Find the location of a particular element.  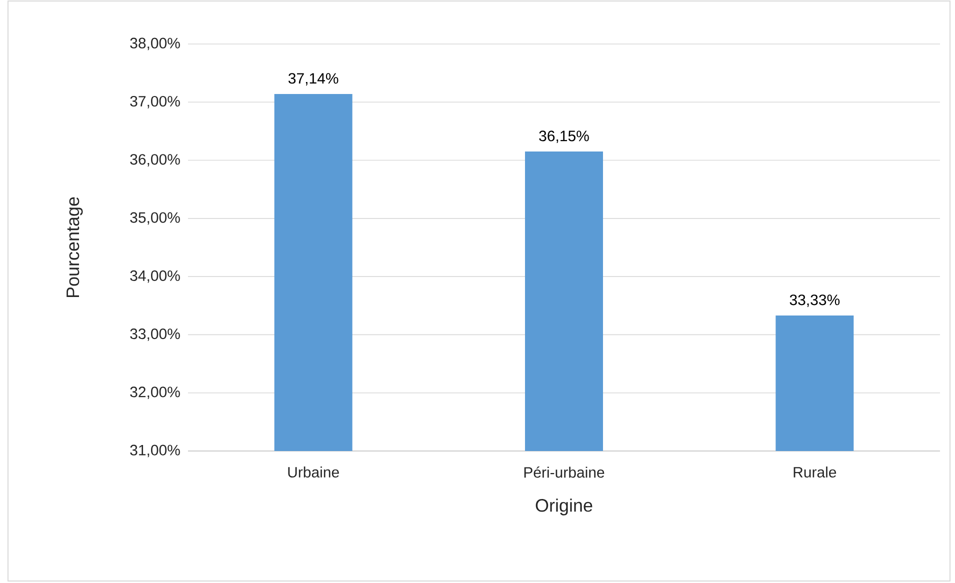

x-tick-label: Urbaine is located at coordinates (313, 472).